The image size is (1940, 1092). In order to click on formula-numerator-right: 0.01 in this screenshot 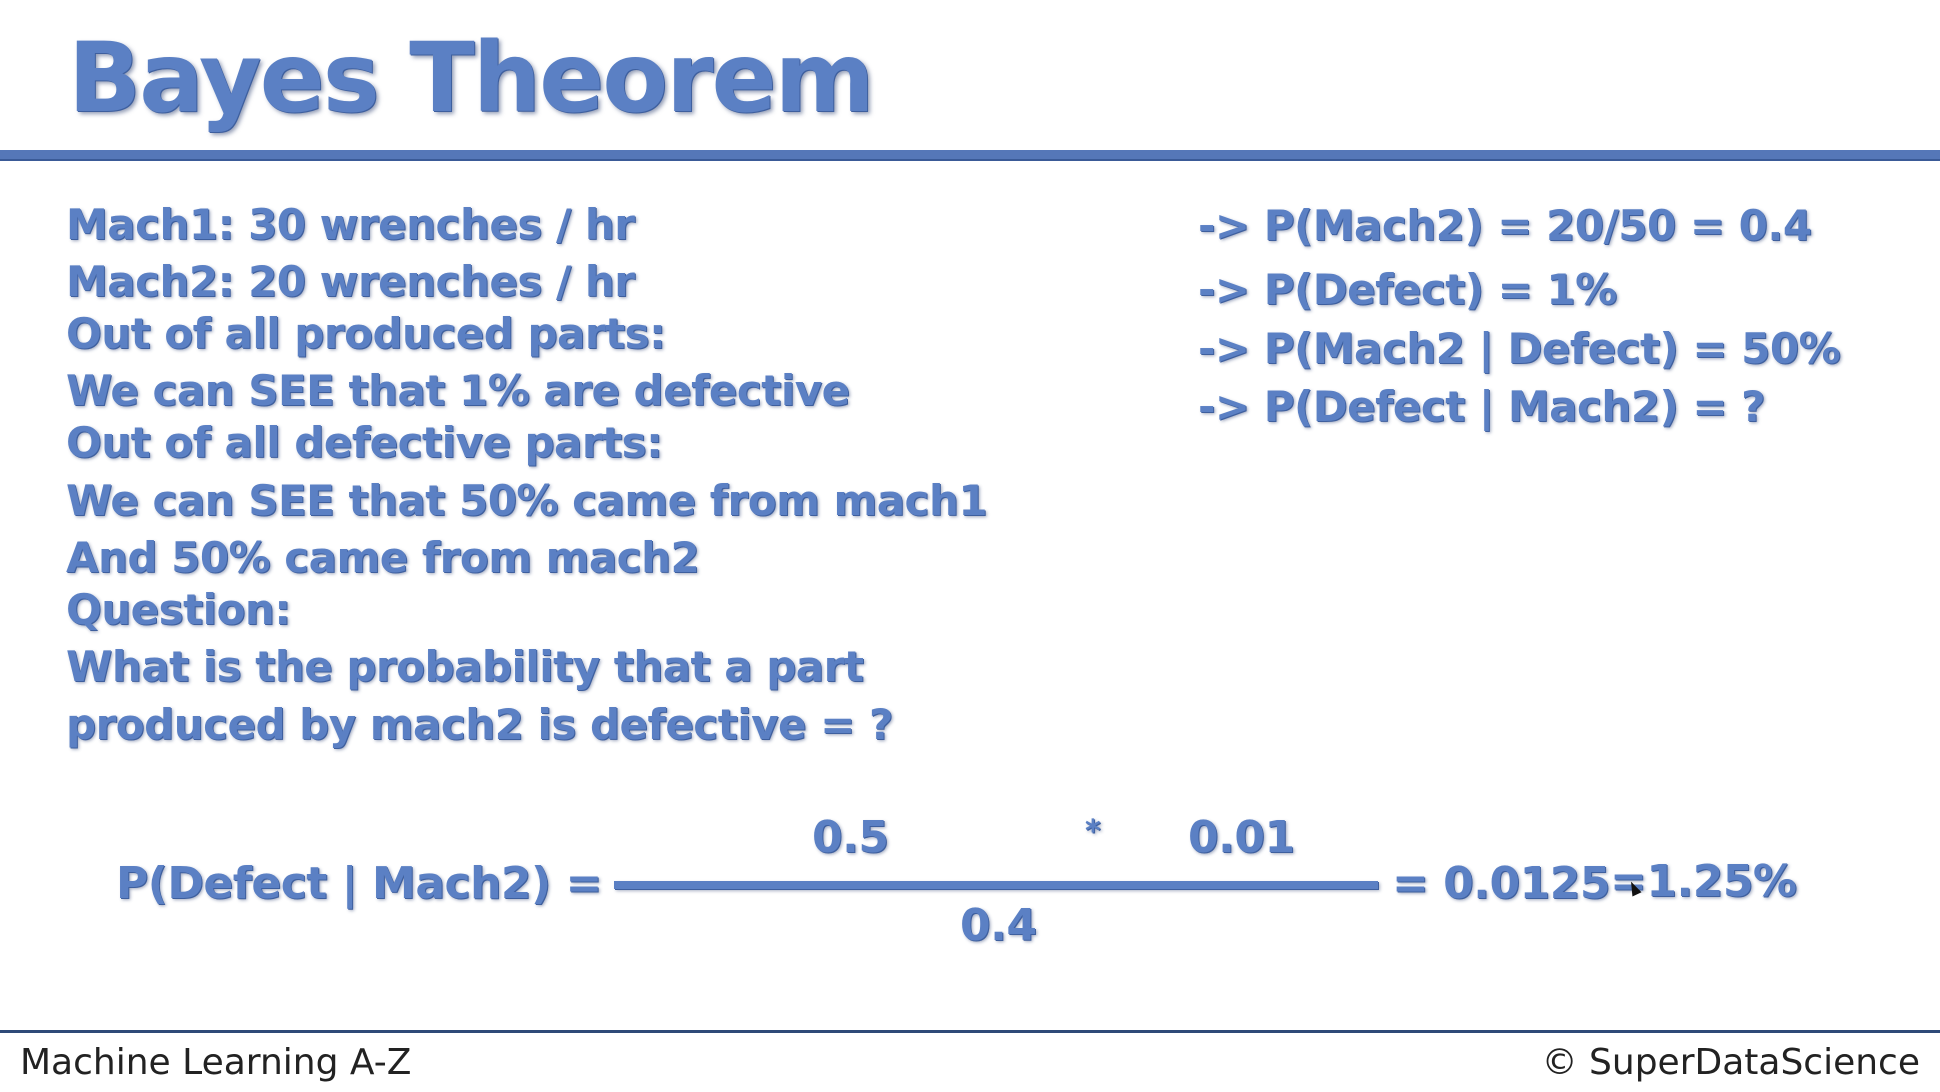, I will do `click(1241, 837)`.